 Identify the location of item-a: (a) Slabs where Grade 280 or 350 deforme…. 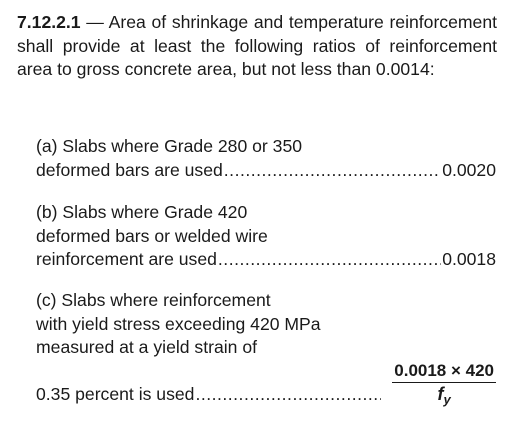
(266, 158).